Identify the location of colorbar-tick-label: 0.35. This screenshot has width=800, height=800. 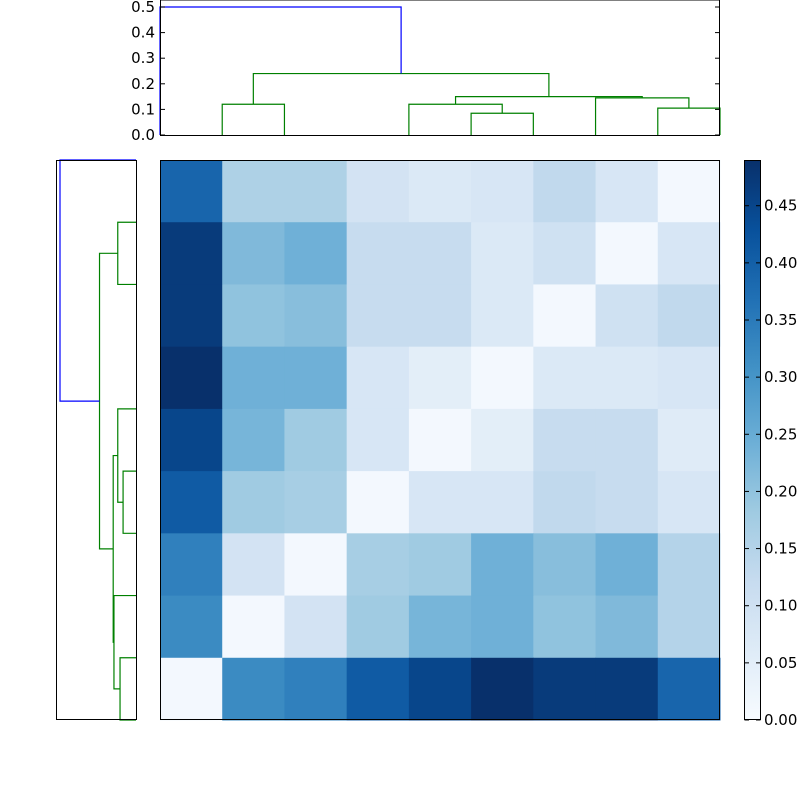
(780, 320).